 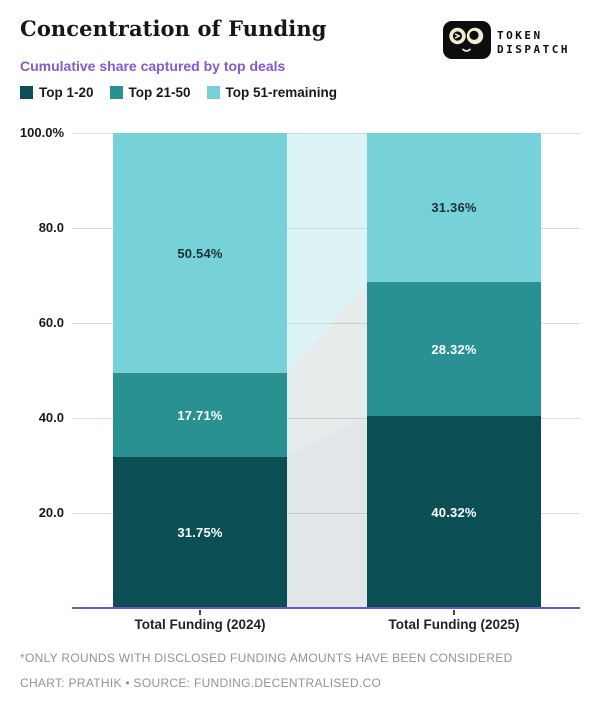 I want to click on y-tick-label: 40.0, so click(x=51, y=417).